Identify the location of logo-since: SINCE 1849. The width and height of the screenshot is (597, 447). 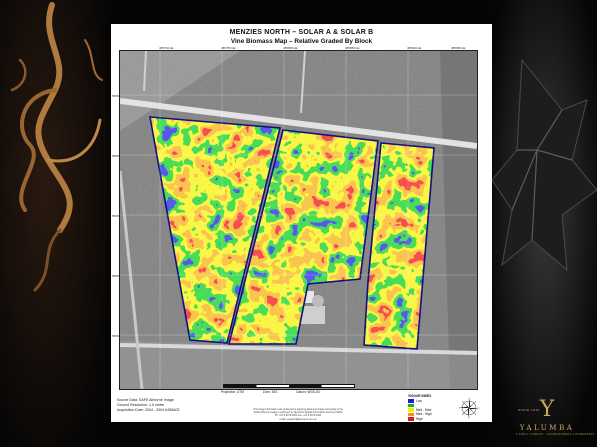
(529, 410).